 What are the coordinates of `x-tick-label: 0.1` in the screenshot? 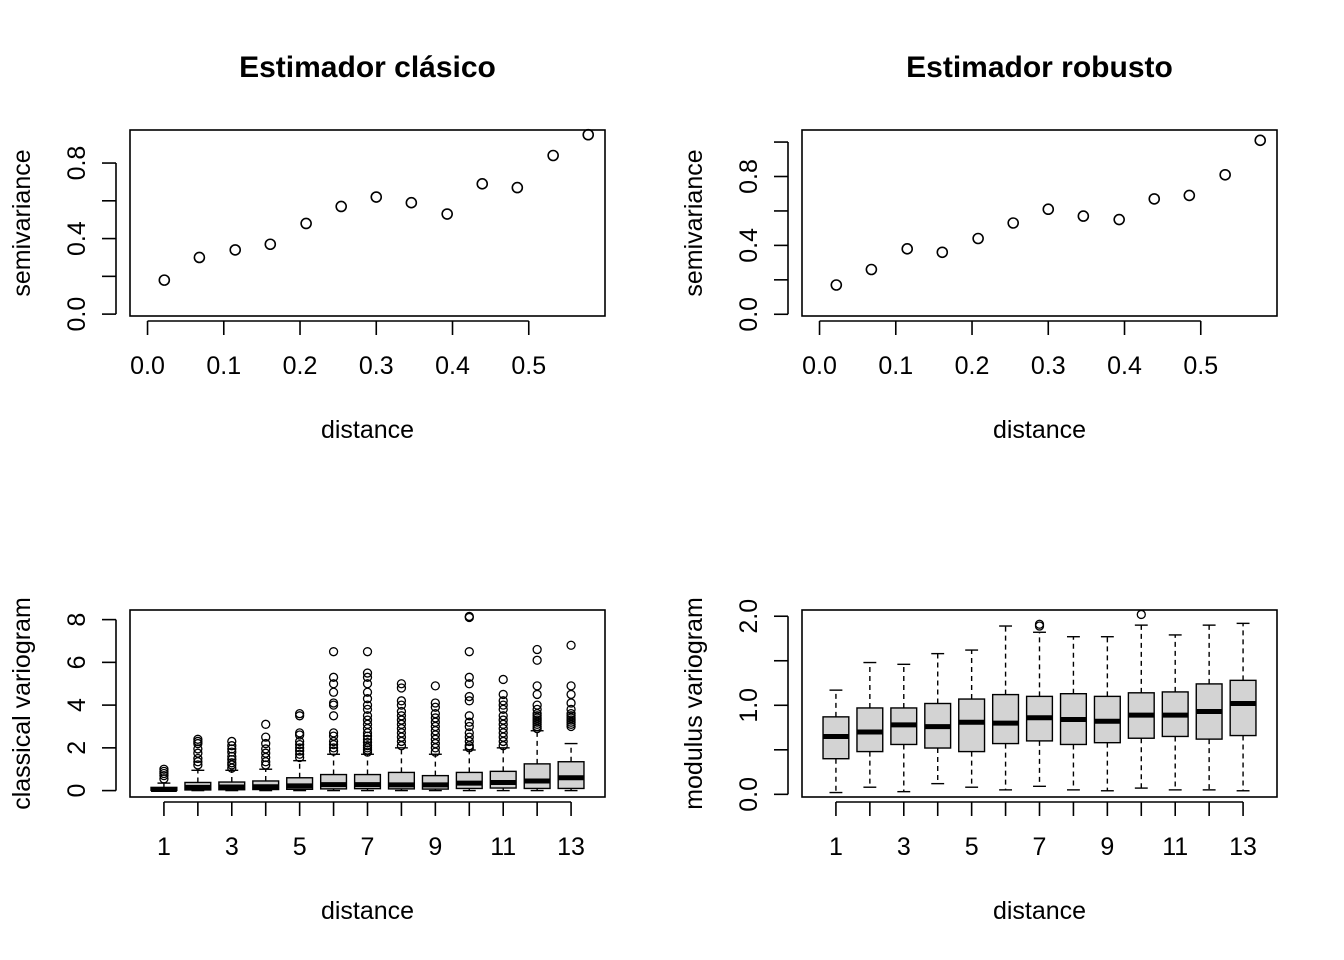 It's located at (223, 366).